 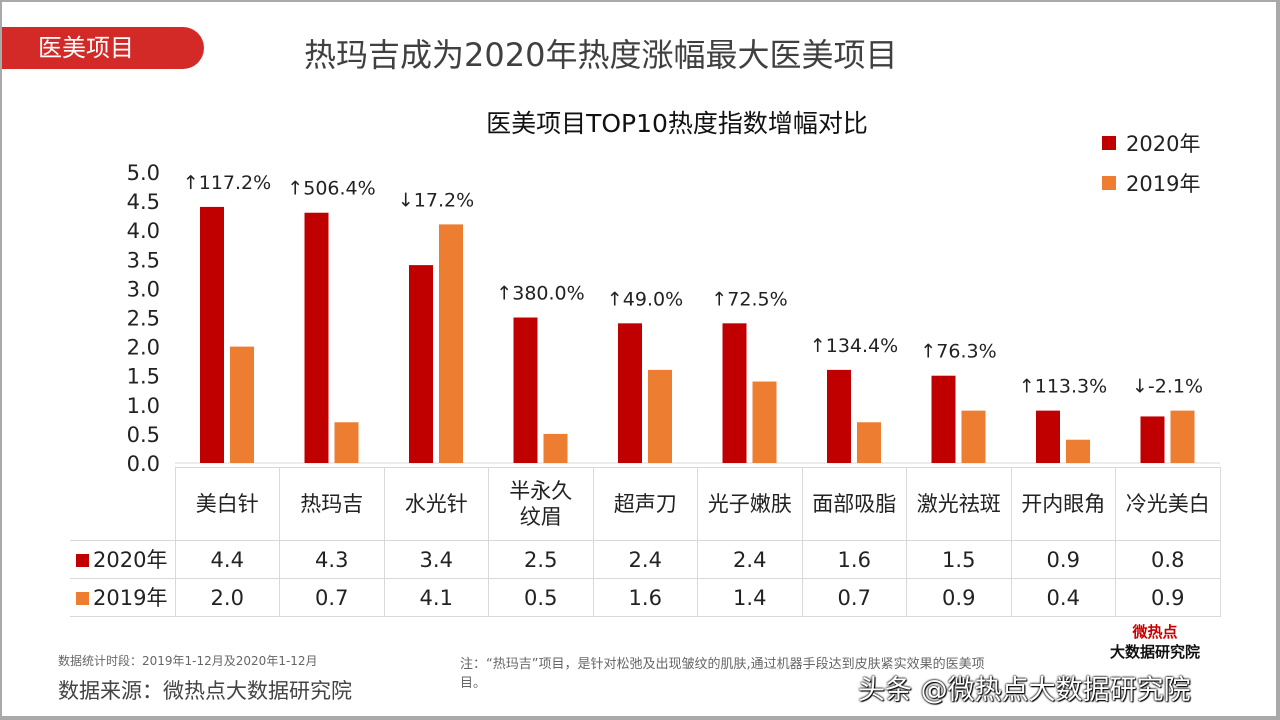 What do you see at coordinates (1155, 642) in the screenshot?
I see `logo: 微热点 大数据研究院` at bounding box center [1155, 642].